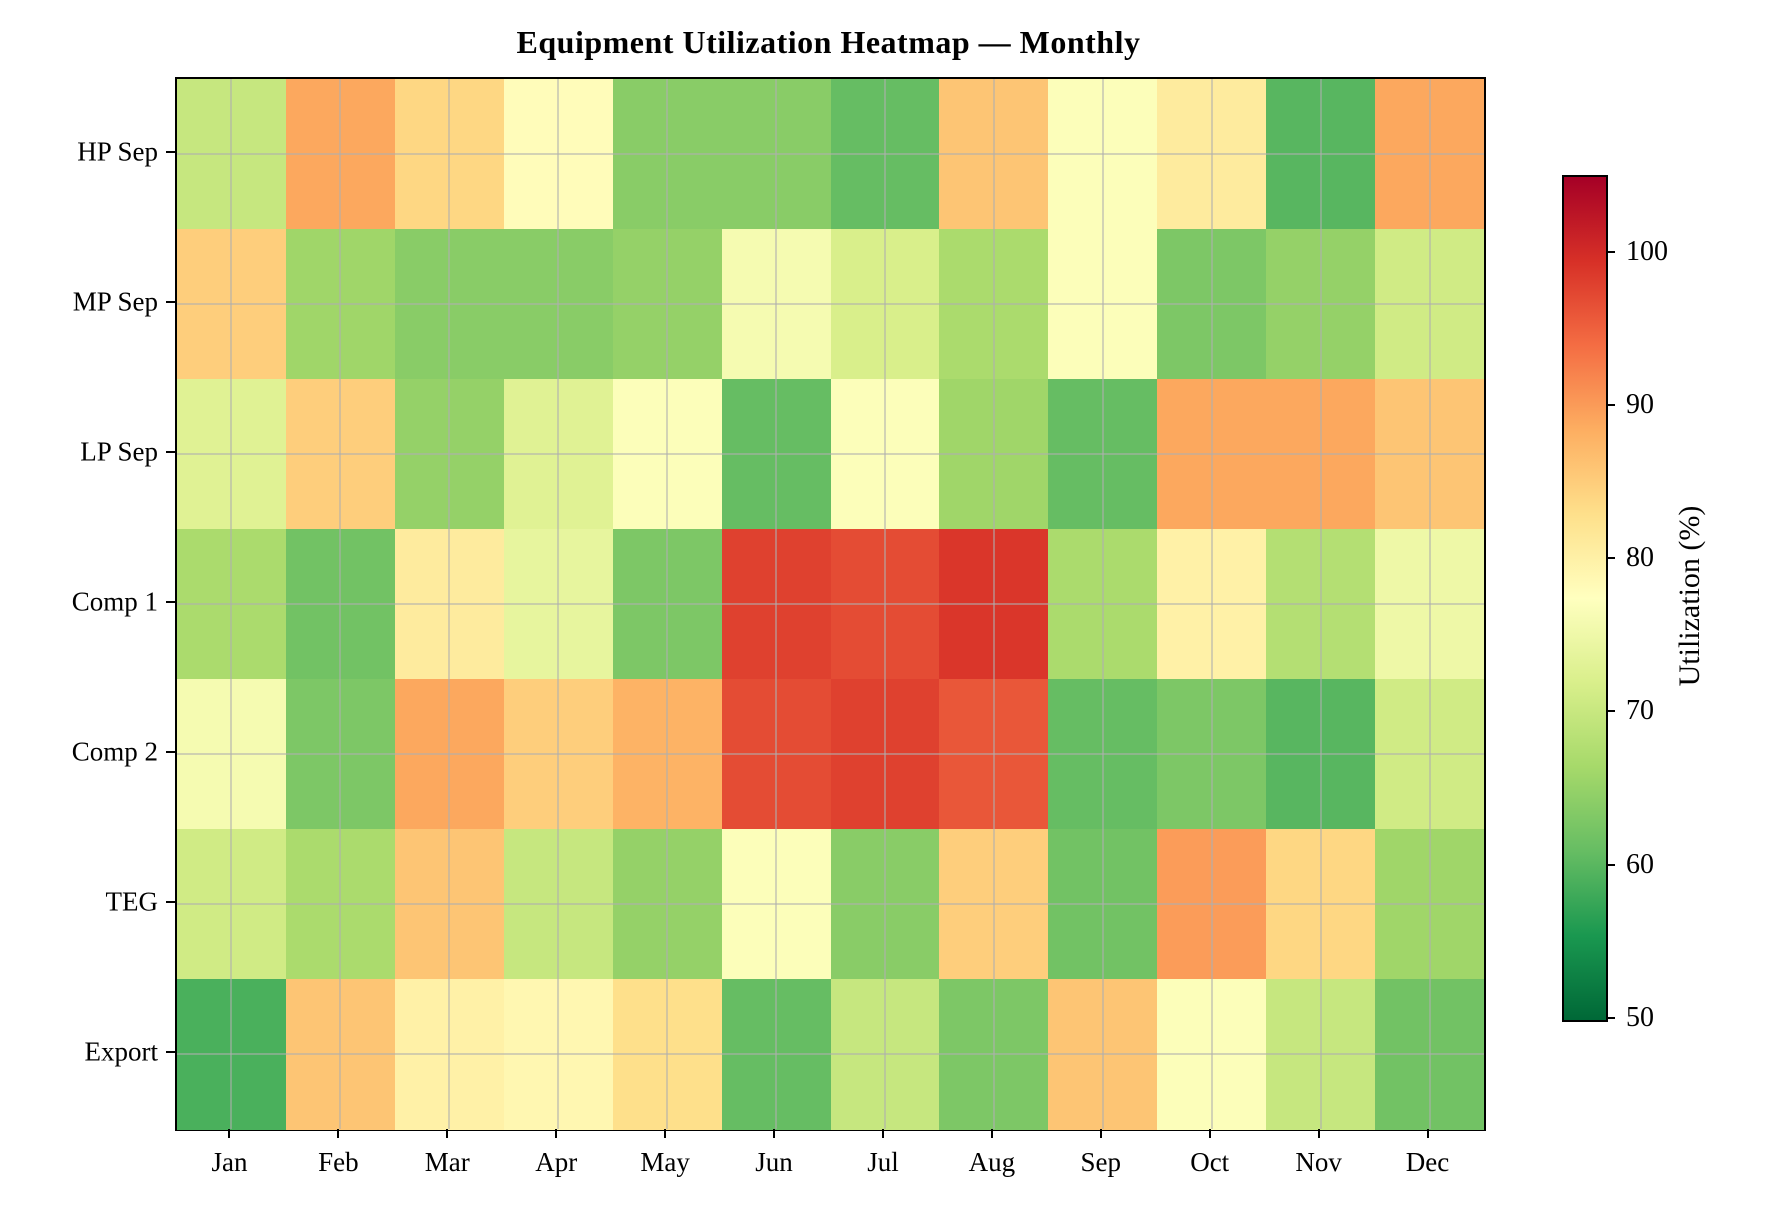 The height and width of the screenshot is (1215, 1774). Describe the element at coordinates (121, 1051) in the screenshot. I see `y-axis-label: Export` at that location.